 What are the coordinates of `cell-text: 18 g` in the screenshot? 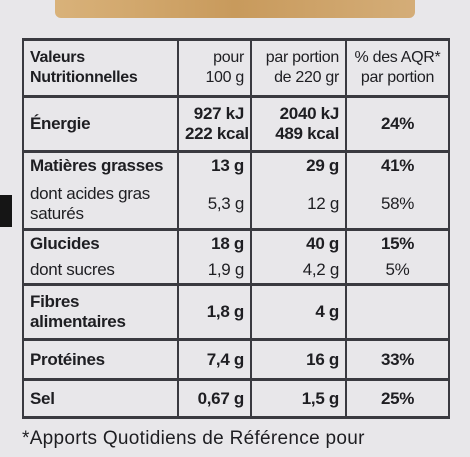 It's located at (227, 244).